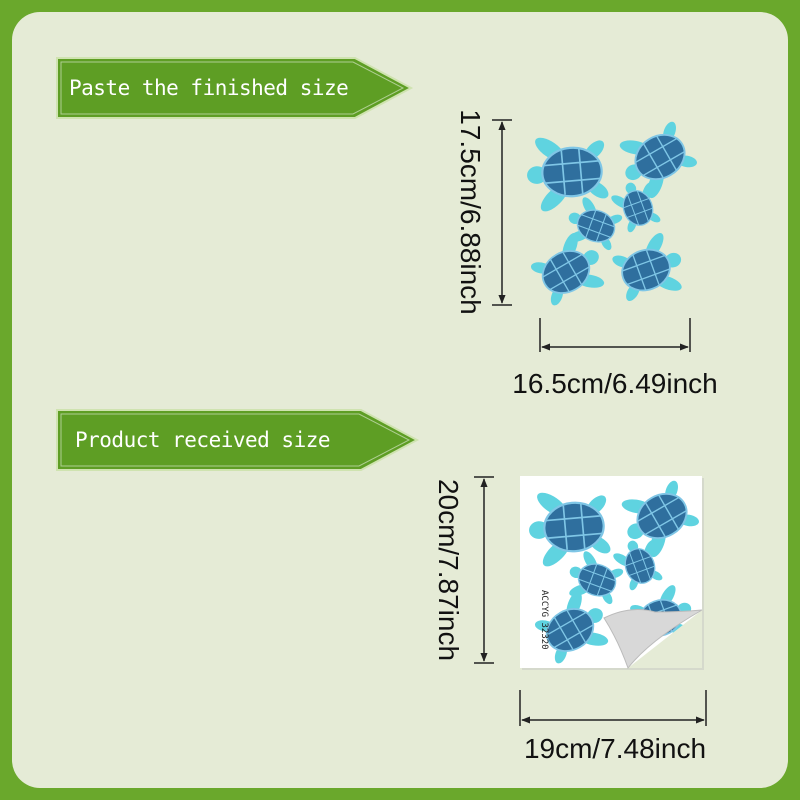  What do you see at coordinates (484, 570) in the screenshot?
I see `height-dimension-received` at bounding box center [484, 570].